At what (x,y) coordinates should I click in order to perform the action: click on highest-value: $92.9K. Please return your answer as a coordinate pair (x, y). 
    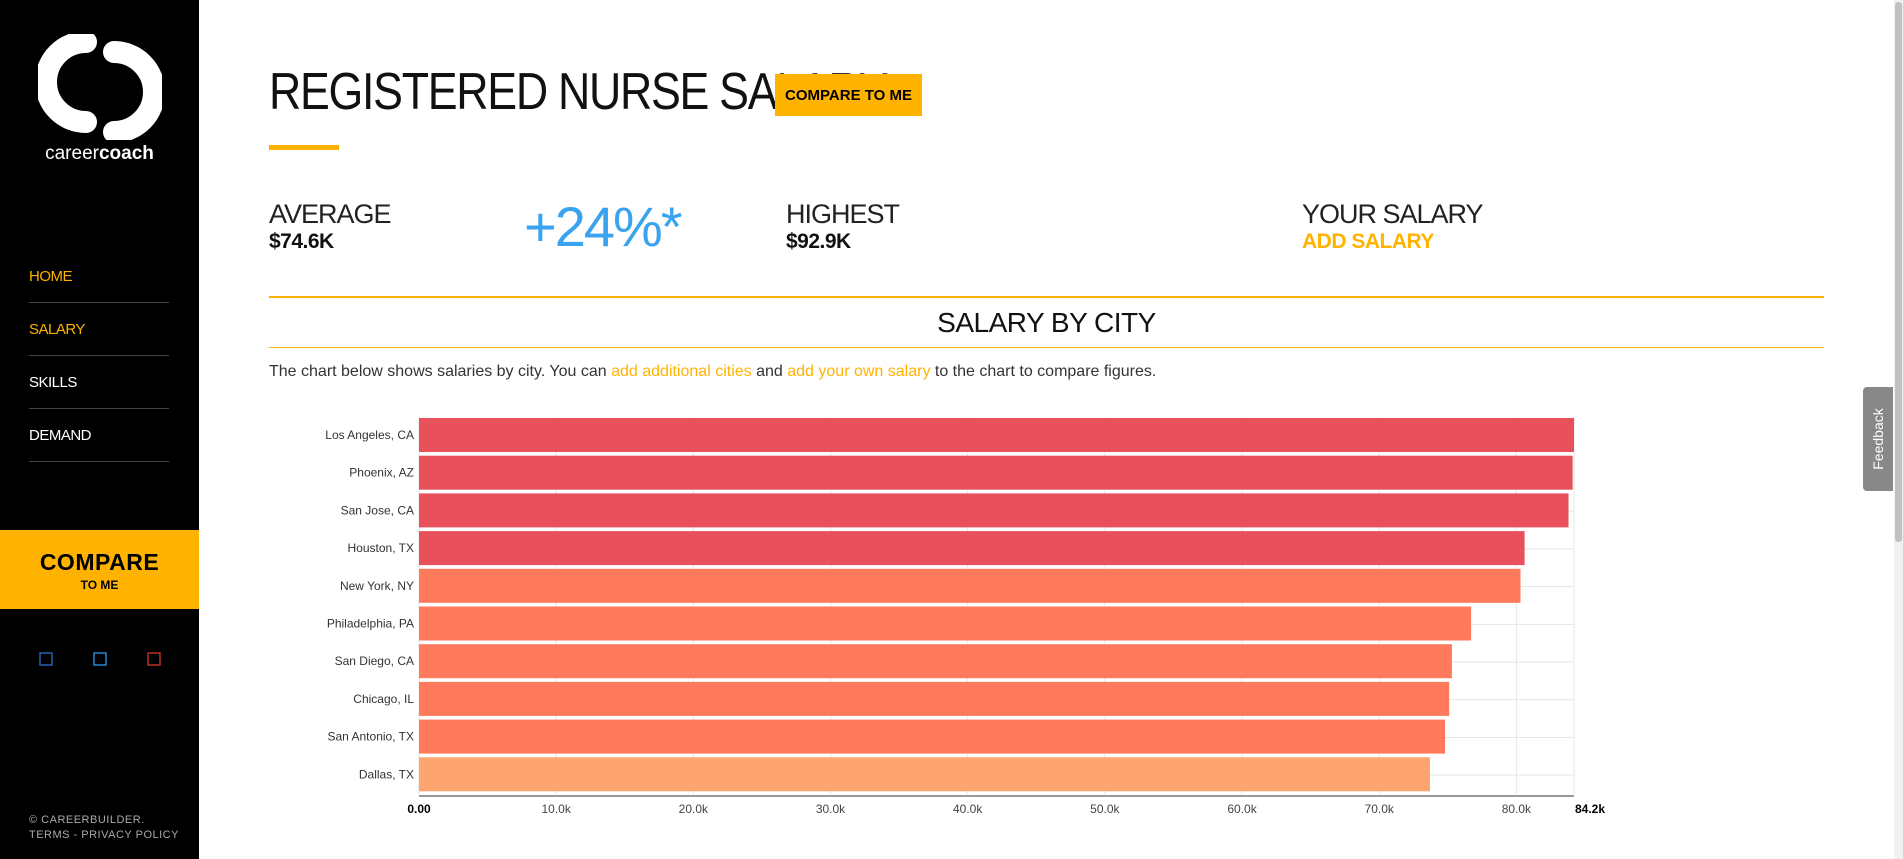
    Looking at the image, I should click on (818, 241).